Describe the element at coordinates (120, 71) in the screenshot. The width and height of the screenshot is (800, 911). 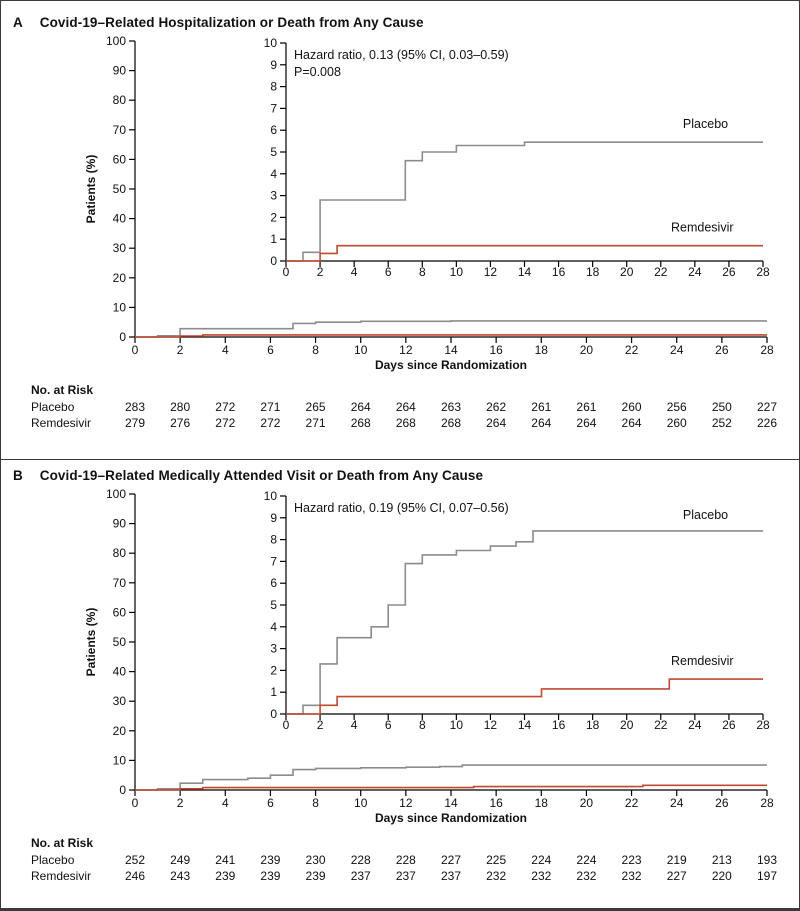
I see `main-y-tick-label: 90` at that location.